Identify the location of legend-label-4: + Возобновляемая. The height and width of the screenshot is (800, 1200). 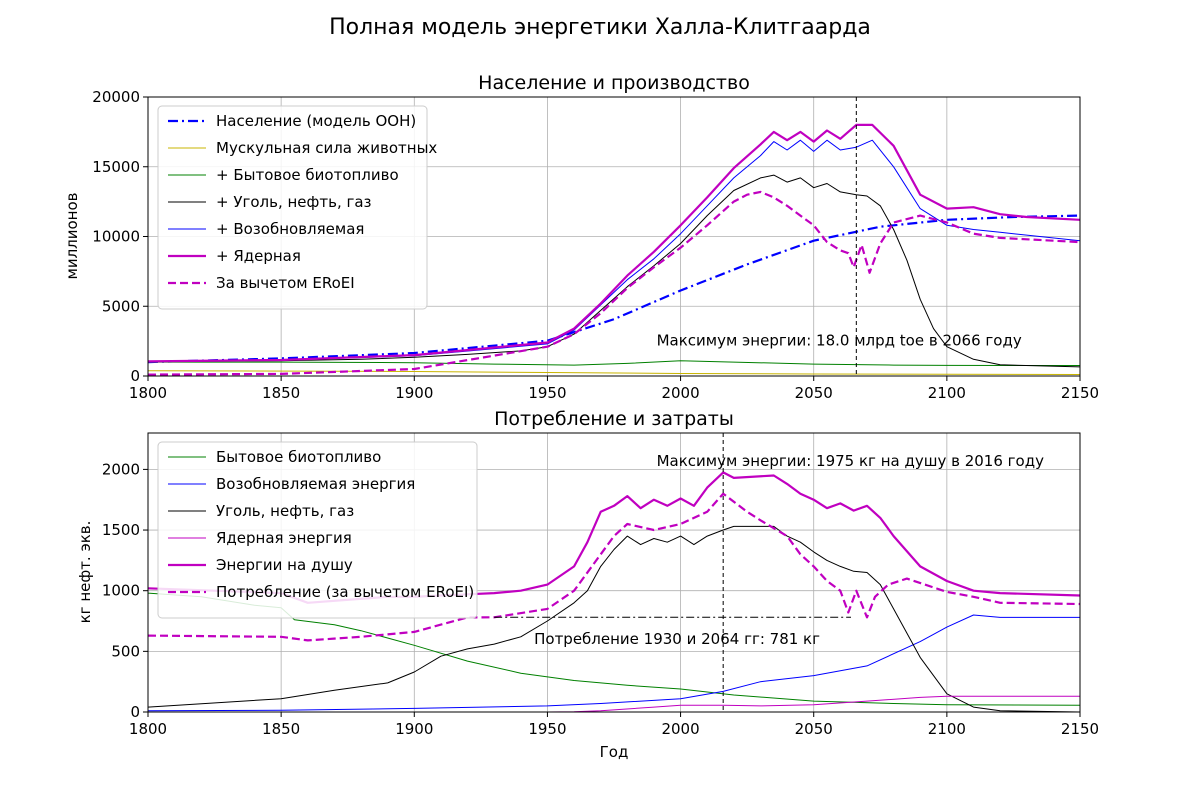
(290, 229).